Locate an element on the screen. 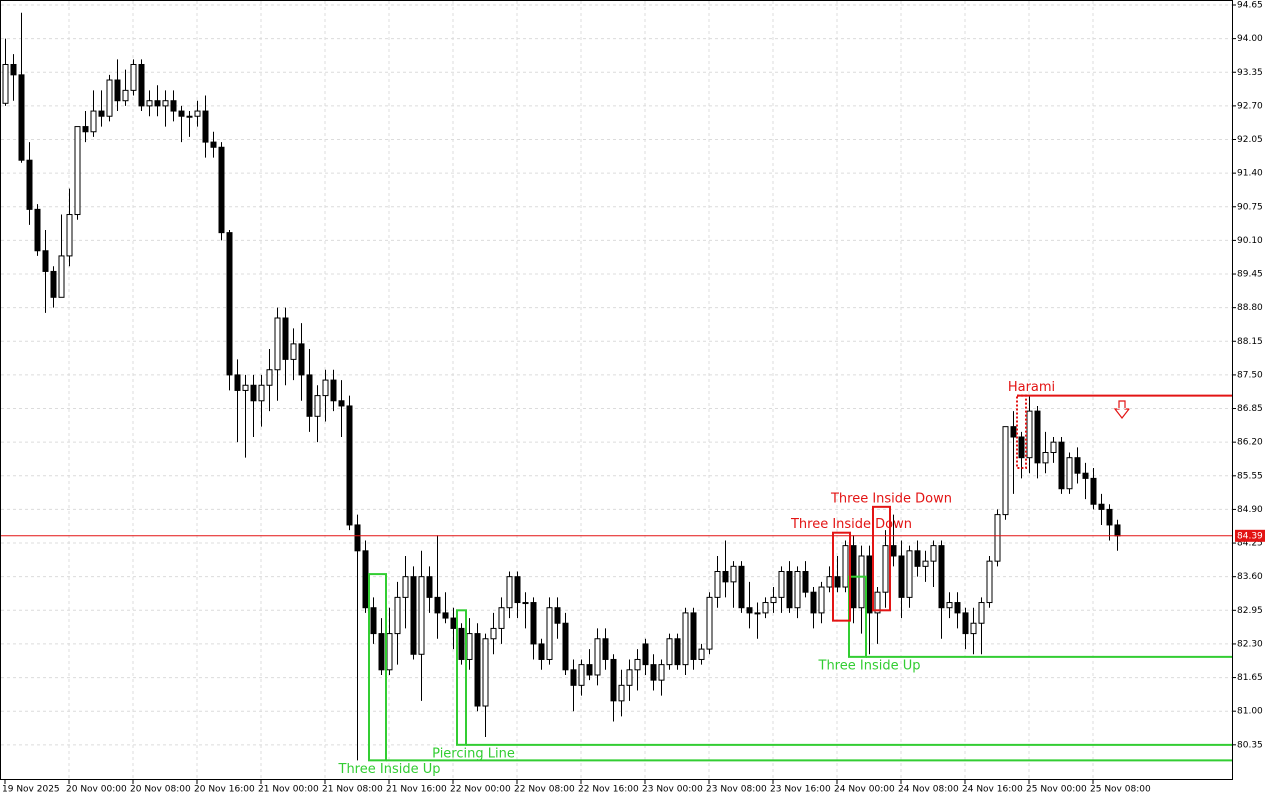  x-tick-label: 22 Nov 08:00 is located at coordinates (544, 790).